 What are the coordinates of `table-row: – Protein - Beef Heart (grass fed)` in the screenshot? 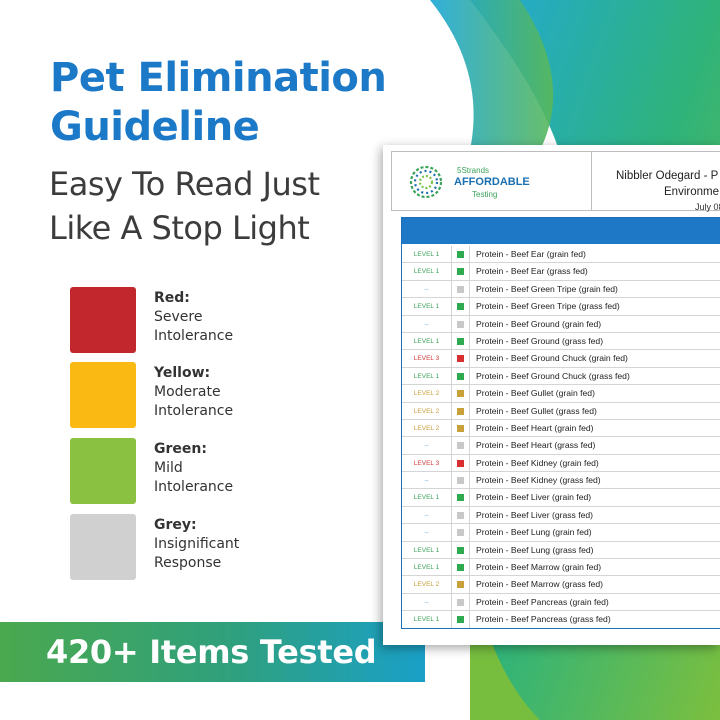 It's located at (561, 446).